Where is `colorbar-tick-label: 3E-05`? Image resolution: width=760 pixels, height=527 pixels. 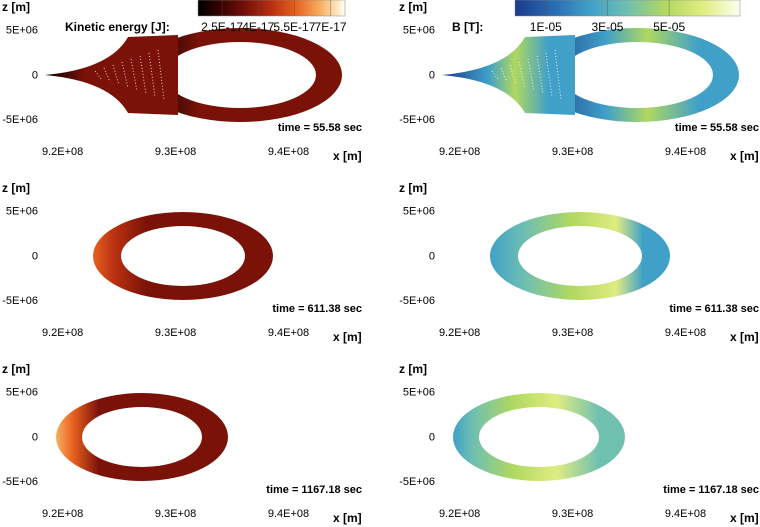
colorbar-tick-label: 3E-05 is located at coordinates (607, 27).